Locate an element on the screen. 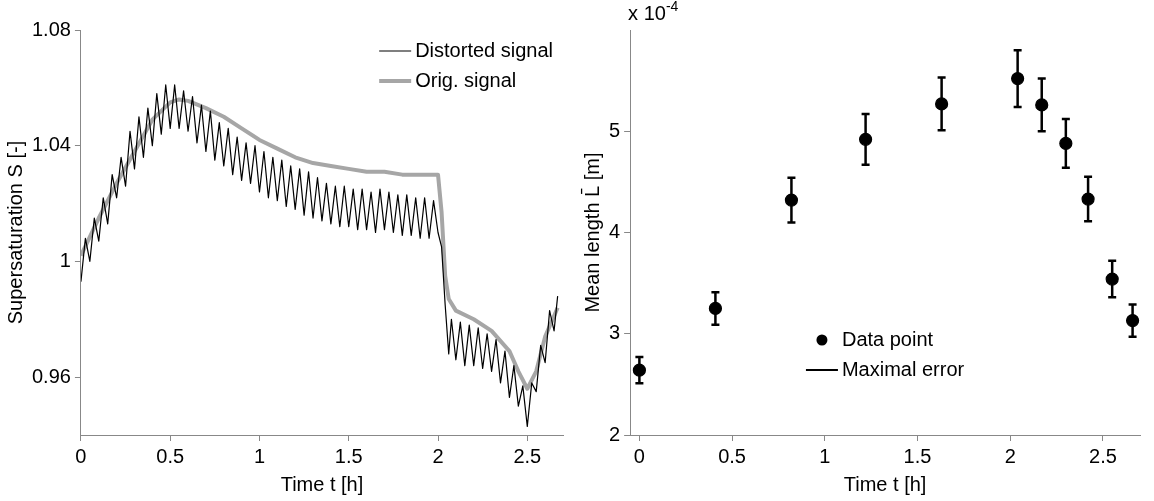 Image resolution: width=1154 pixels, height=501 pixels. y-tick-label: 3 is located at coordinates (615, 332).